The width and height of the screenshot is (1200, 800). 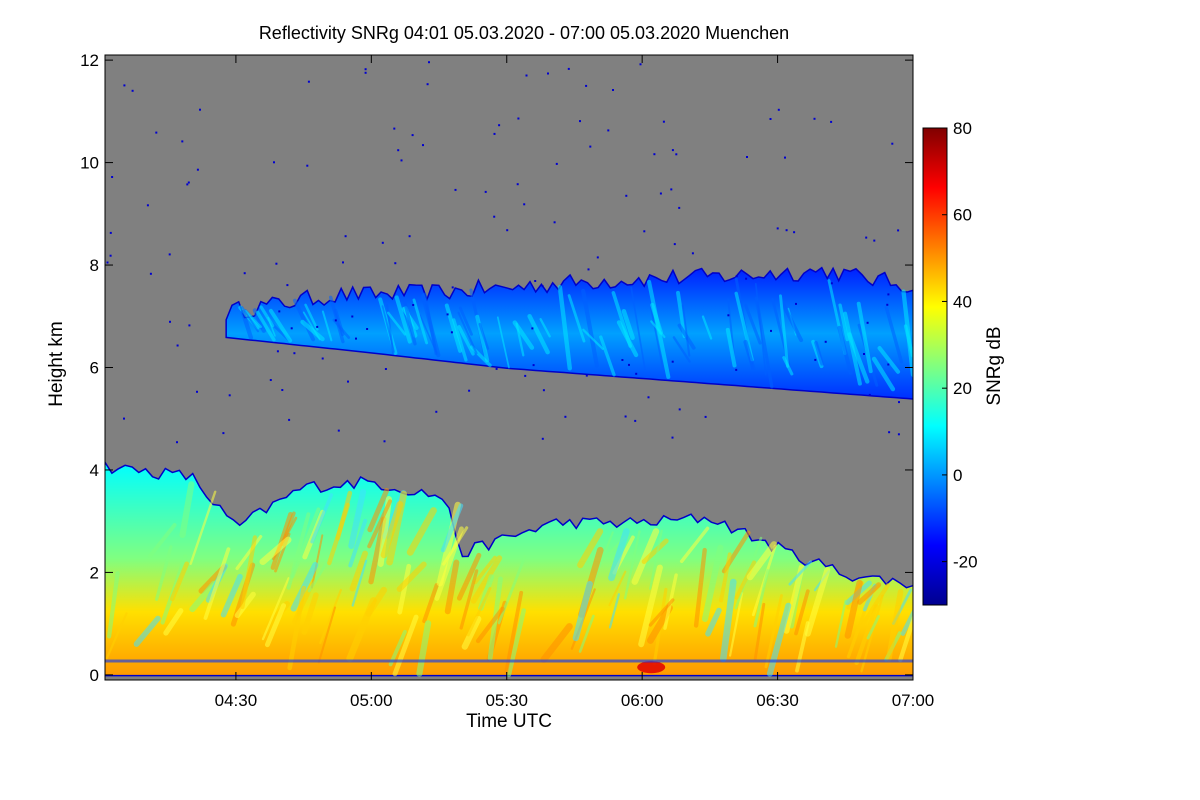 I want to click on colorbar-tick-label: 0, so click(x=957, y=475).